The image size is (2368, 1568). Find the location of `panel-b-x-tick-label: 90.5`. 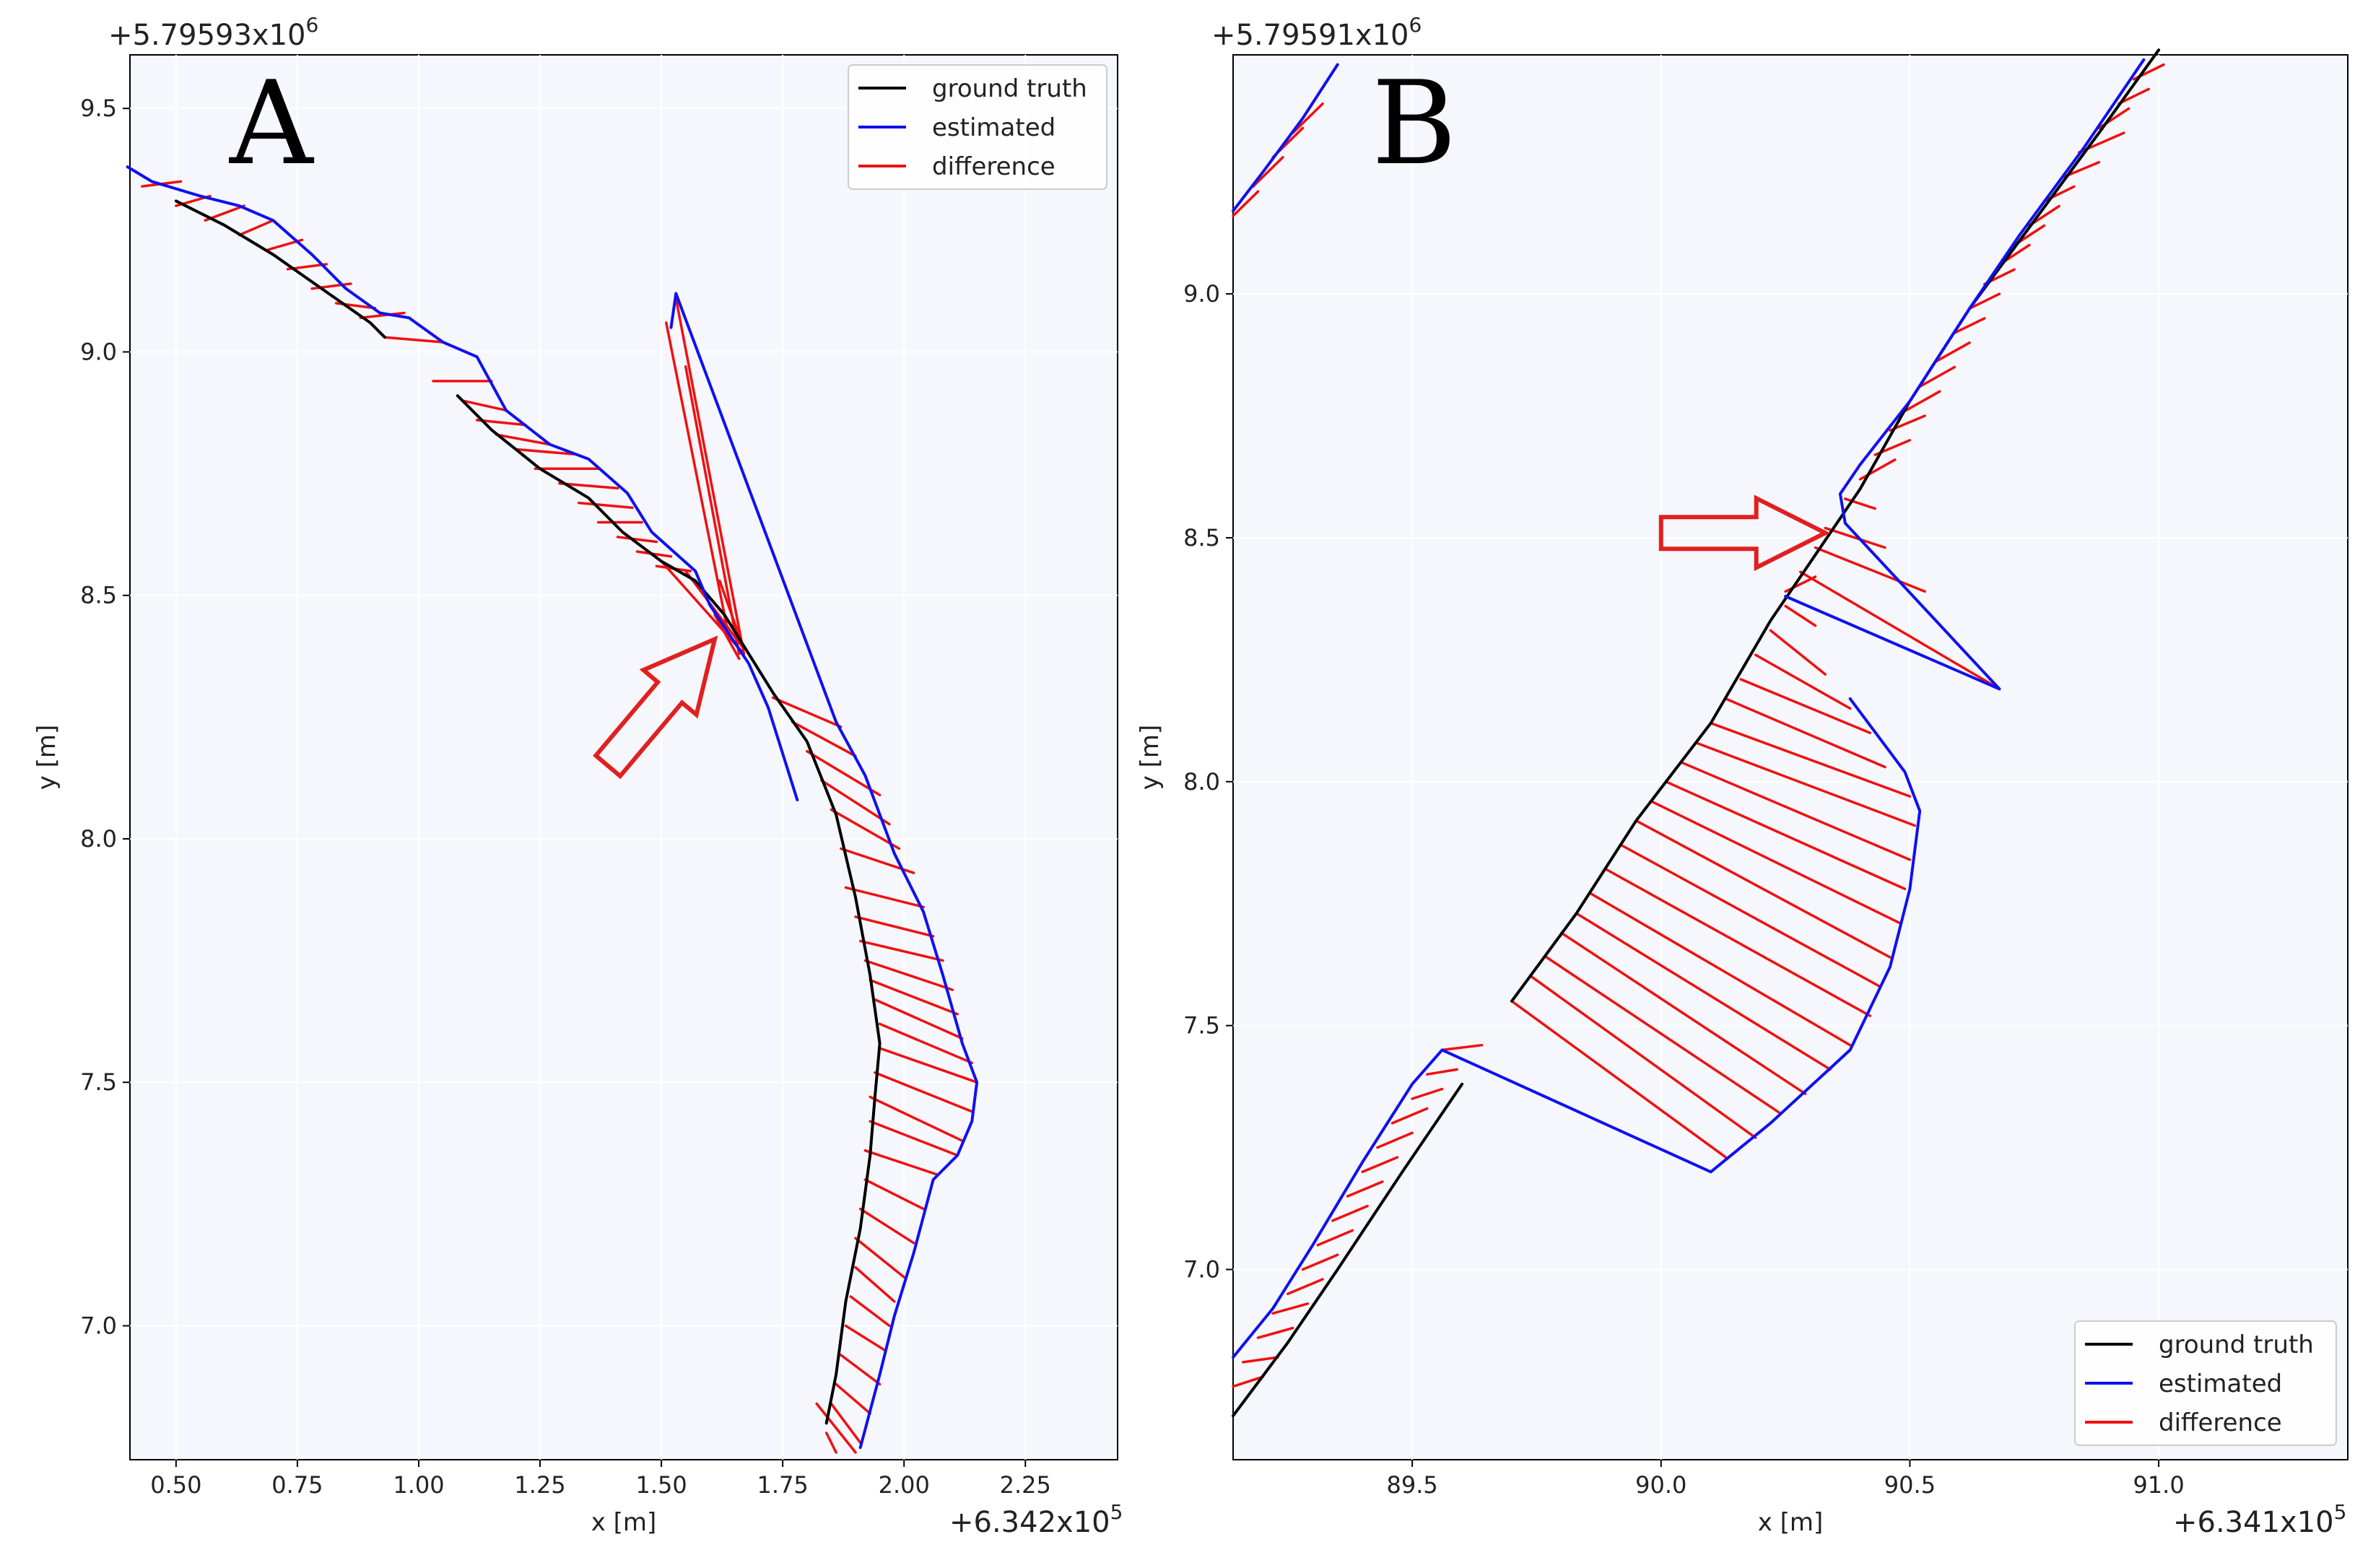

panel-b-x-tick-label: 90.5 is located at coordinates (1910, 1485).